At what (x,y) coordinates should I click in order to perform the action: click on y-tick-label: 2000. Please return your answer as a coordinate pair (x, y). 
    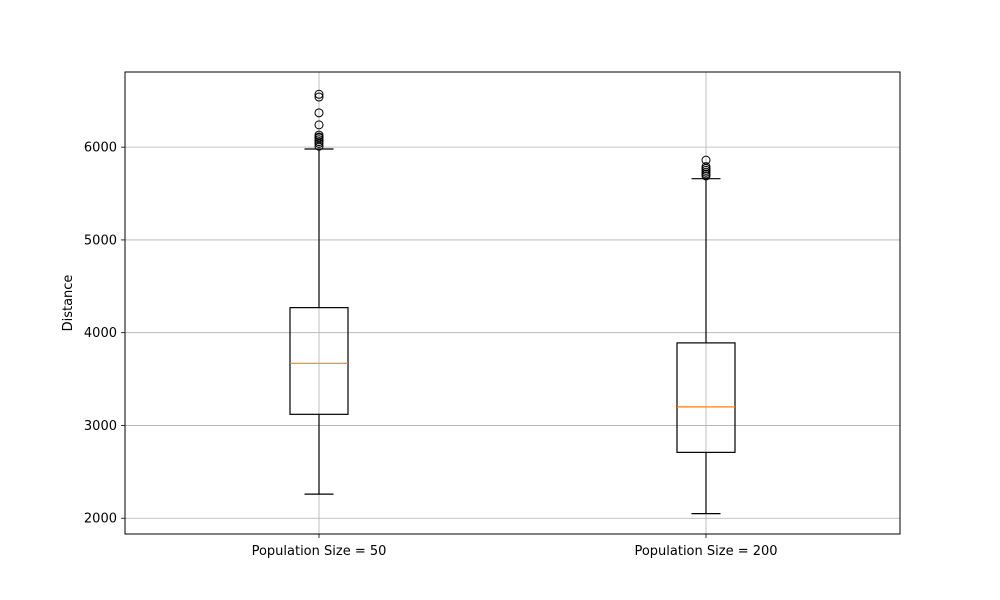
    Looking at the image, I should click on (100, 519).